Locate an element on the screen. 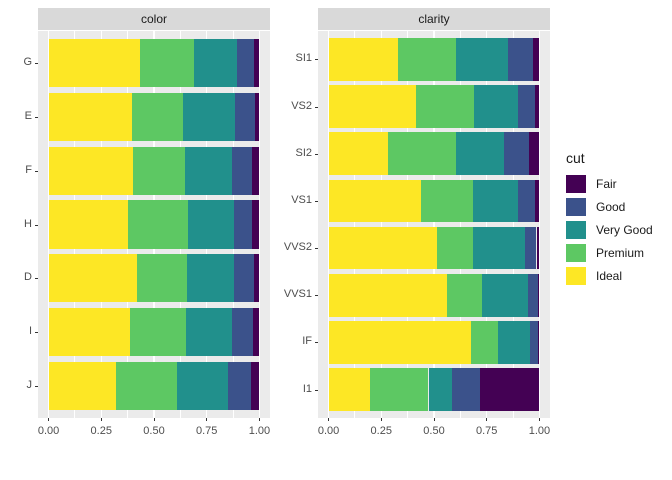 This screenshot has width=672, height=480. bar-segment-I-Good is located at coordinates (242, 332).